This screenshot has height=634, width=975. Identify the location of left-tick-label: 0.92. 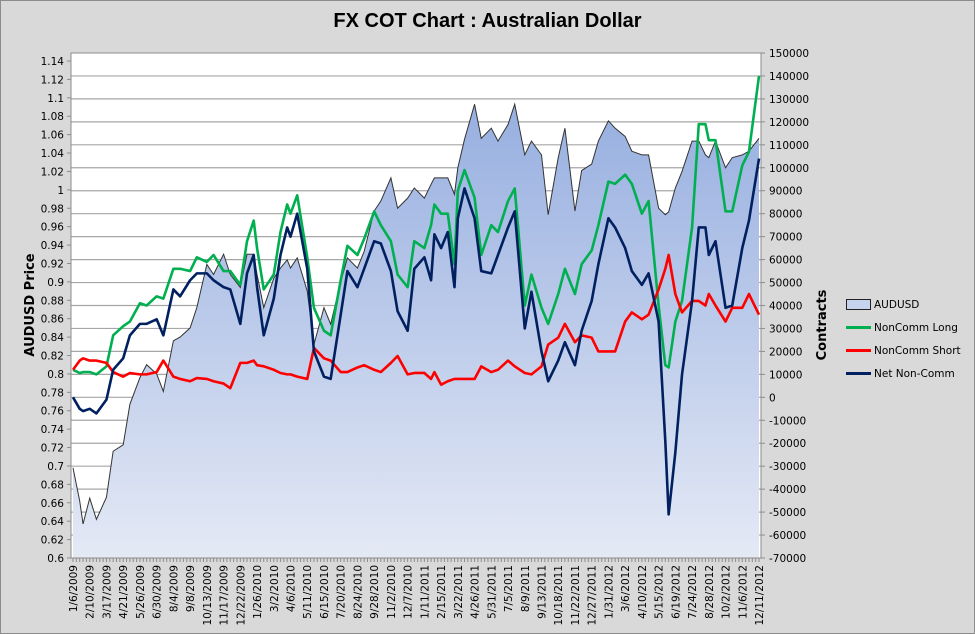
(52, 264).